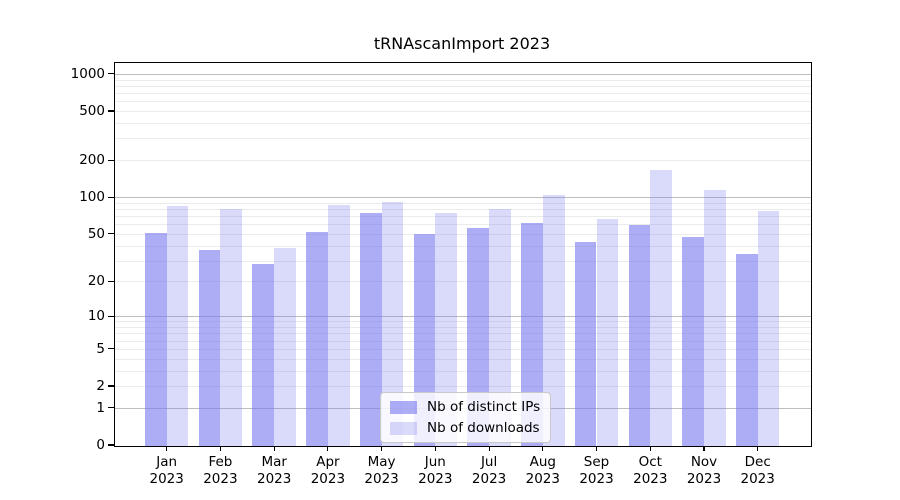 The height and width of the screenshot is (500, 900). I want to click on legend-label-distinct-ips: Nb of distinct IPs, so click(484, 407).